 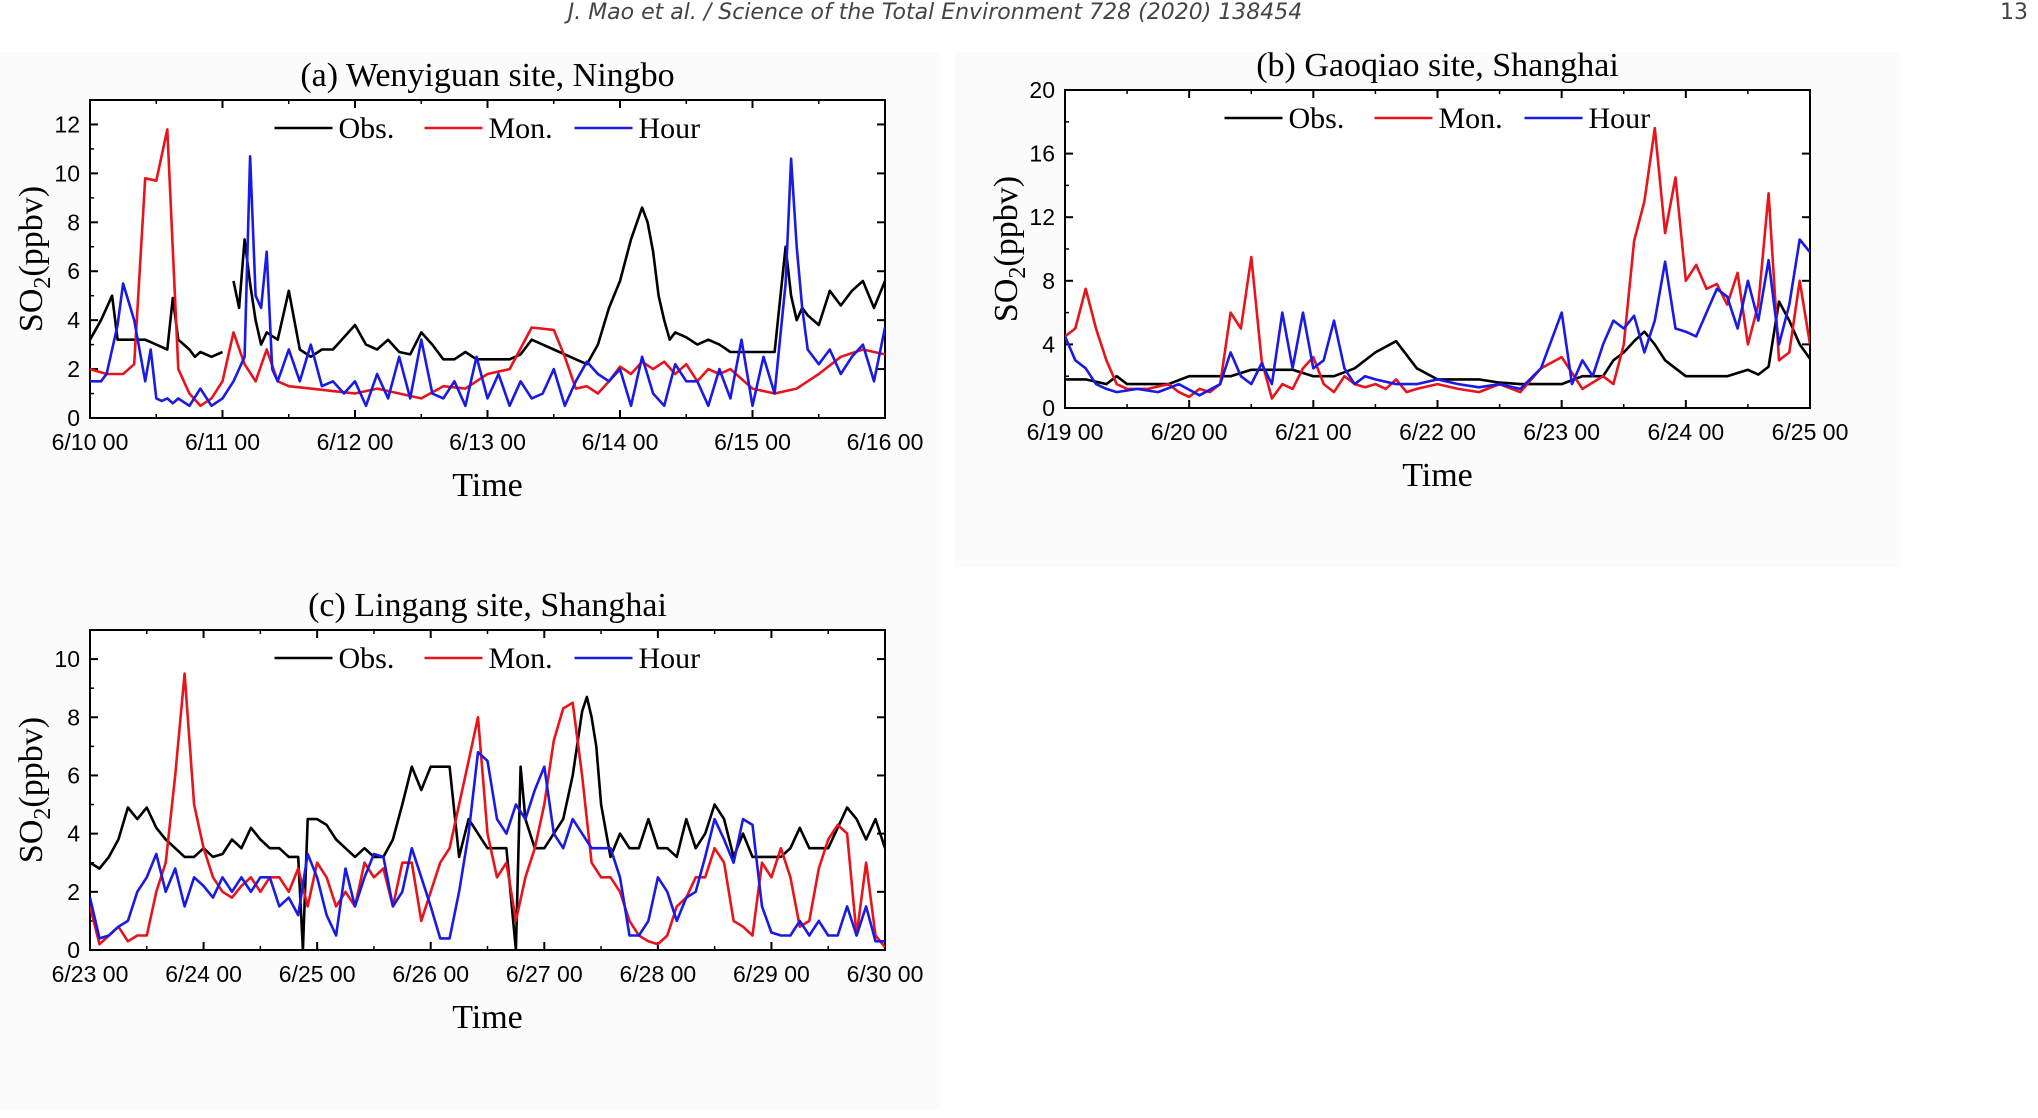 What do you see at coordinates (657, 974) in the screenshot?
I see `x-tick-label: 6/28 00` at bounding box center [657, 974].